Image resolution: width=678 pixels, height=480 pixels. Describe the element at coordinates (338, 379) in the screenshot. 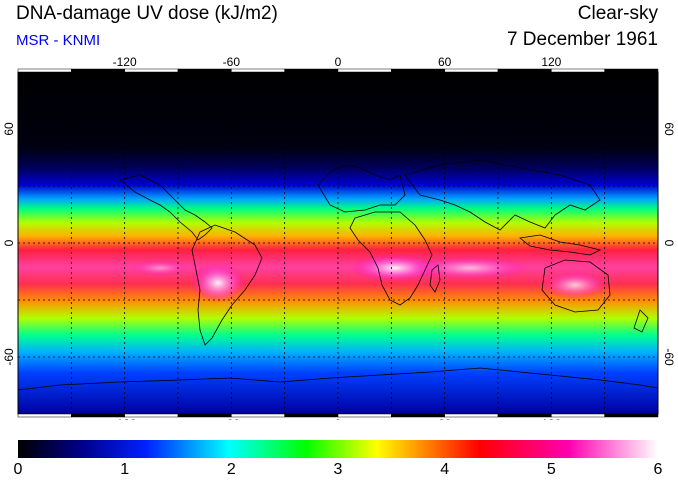

I see `coastline-antarctica` at that location.